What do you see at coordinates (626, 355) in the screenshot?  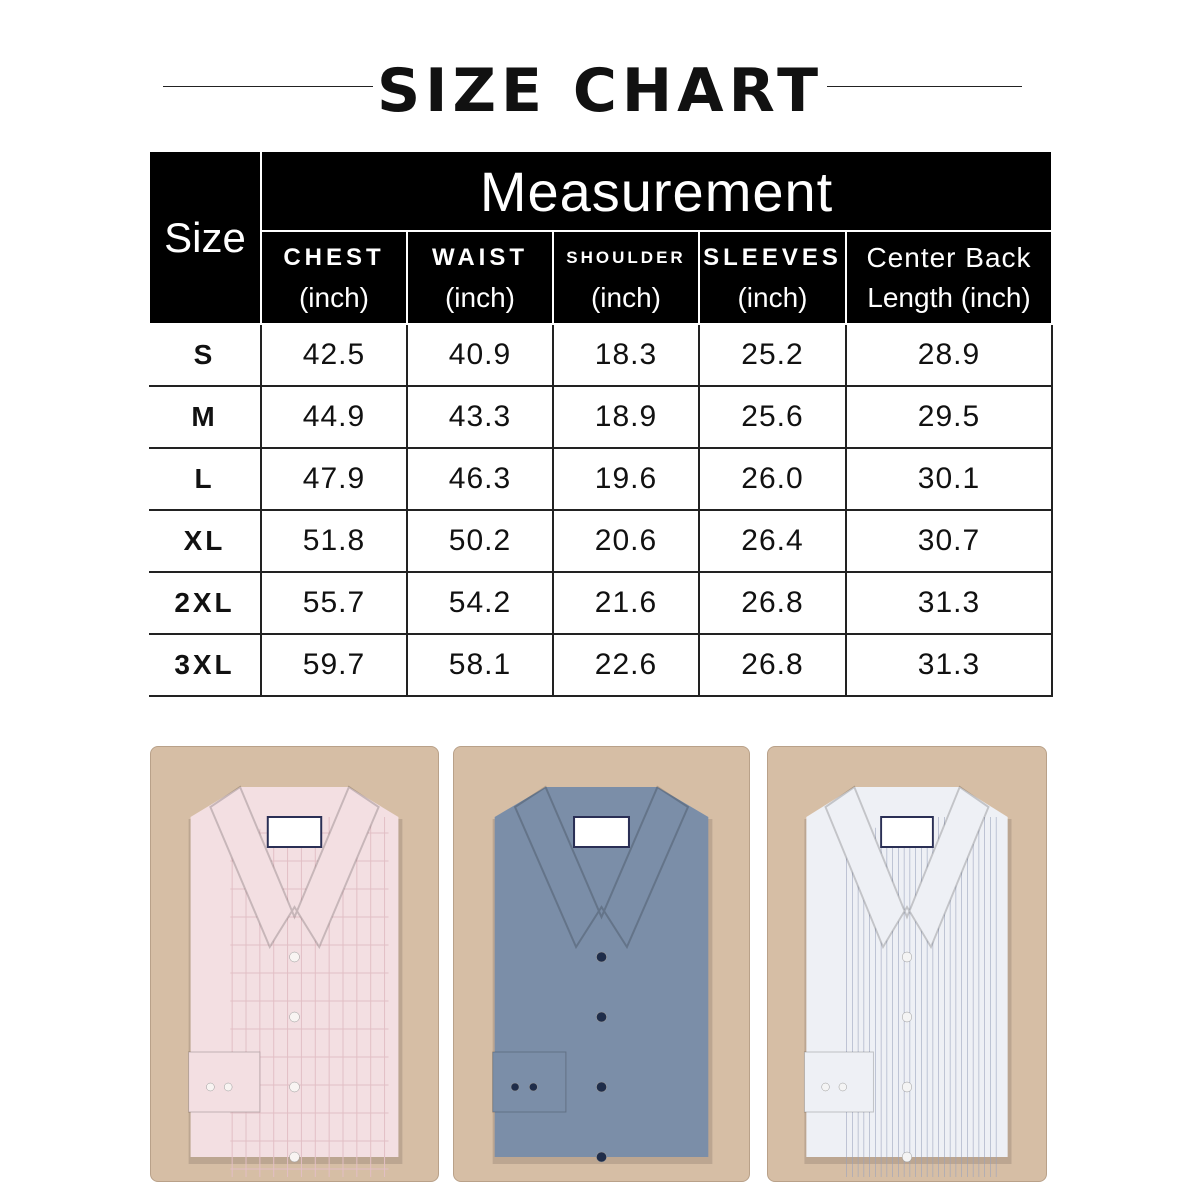 I see `value-cell: 18.3` at bounding box center [626, 355].